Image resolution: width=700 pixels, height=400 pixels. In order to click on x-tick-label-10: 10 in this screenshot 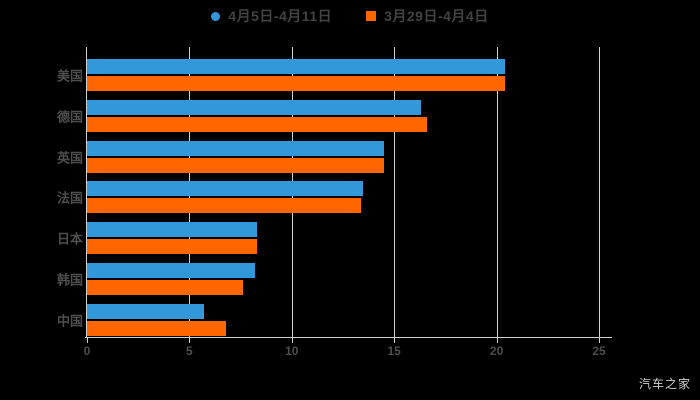, I will do `click(292, 351)`.